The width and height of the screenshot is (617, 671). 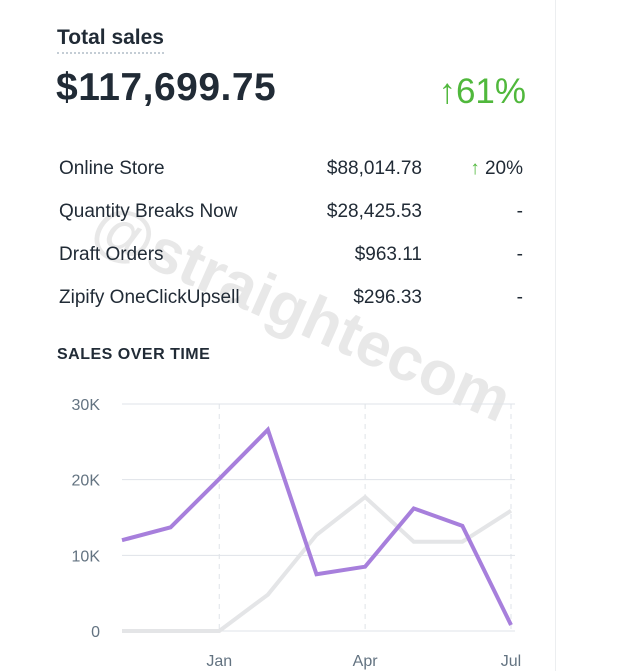 I want to click on channel-name: Draft Orders, so click(x=111, y=254).